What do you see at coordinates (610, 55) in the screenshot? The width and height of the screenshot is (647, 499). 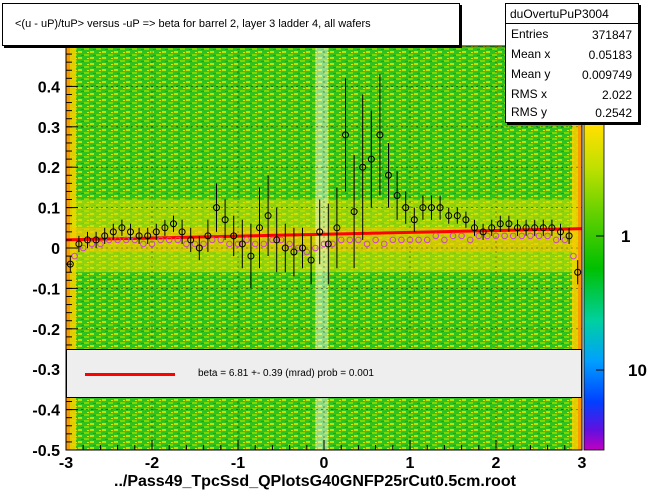 I see `stats-value: 0.05183` at bounding box center [610, 55].